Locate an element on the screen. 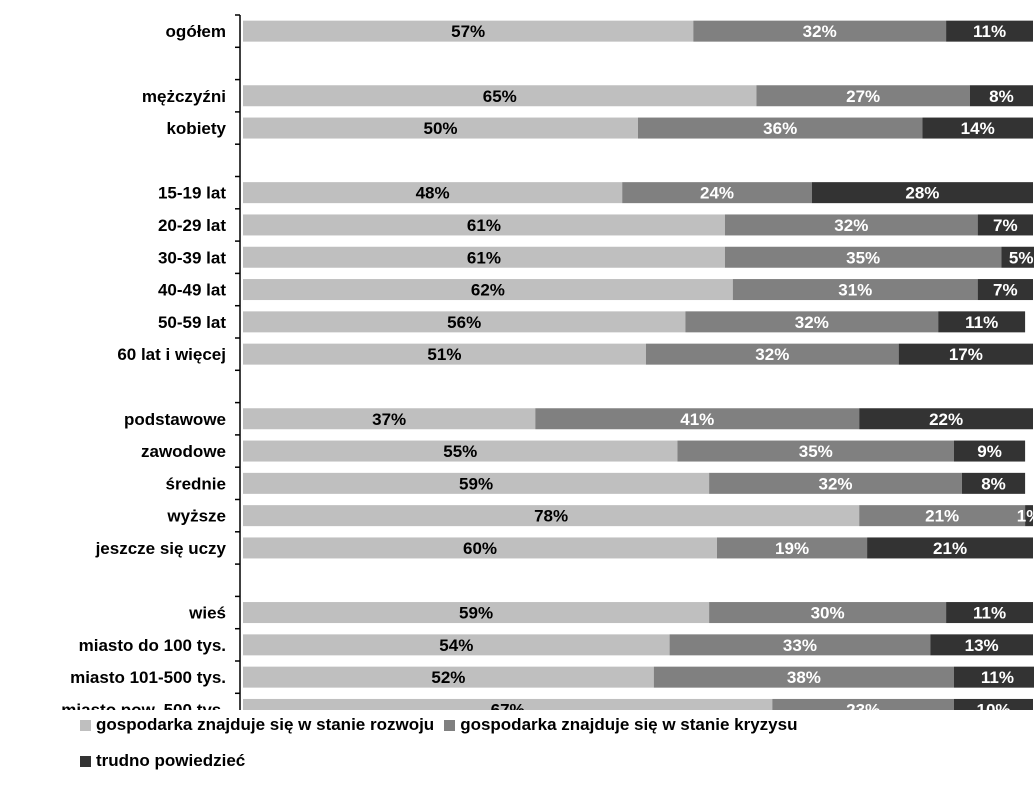 This screenshot has height=796, width=1034. data-label: 28% is located at coordinates (922, 193).